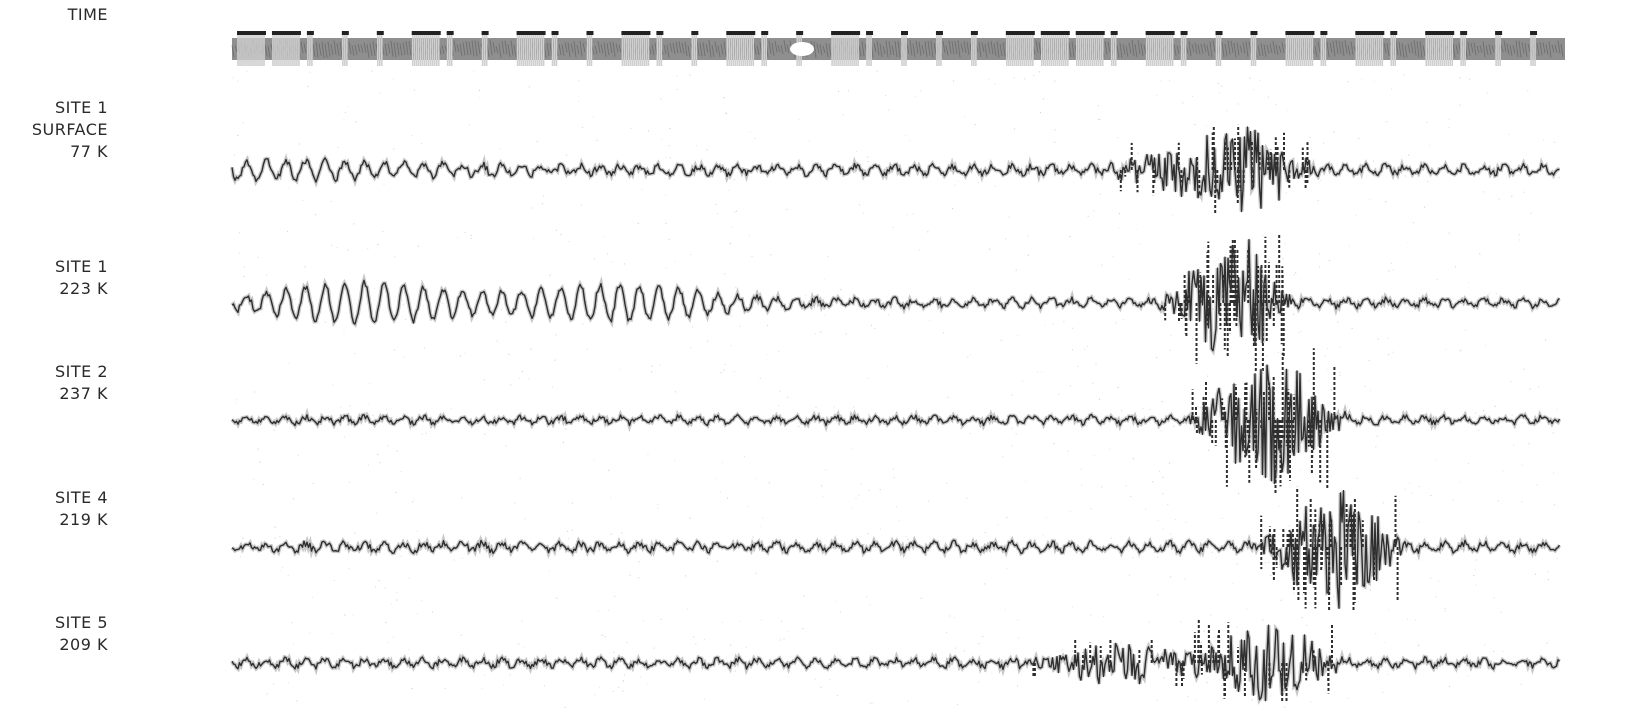 Image resolution: width=1632 pixels, height=728 pixels. I want to click on trace-line-site1-surface, so click(895, 169).